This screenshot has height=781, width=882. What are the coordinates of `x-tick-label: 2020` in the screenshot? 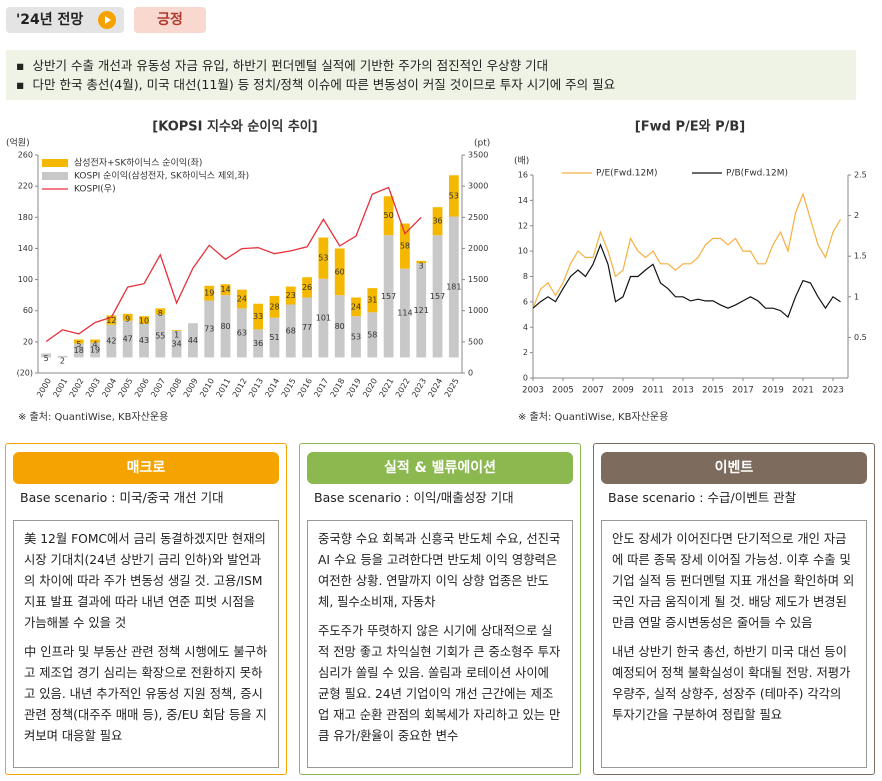 It's located at (370, 388).